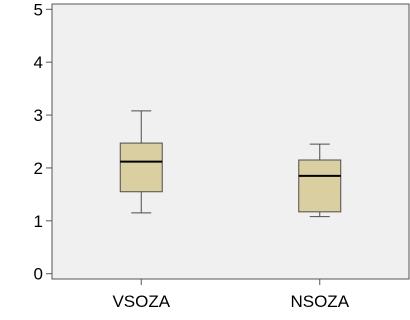  I want to click on box-vsoza, so click(141, 162).